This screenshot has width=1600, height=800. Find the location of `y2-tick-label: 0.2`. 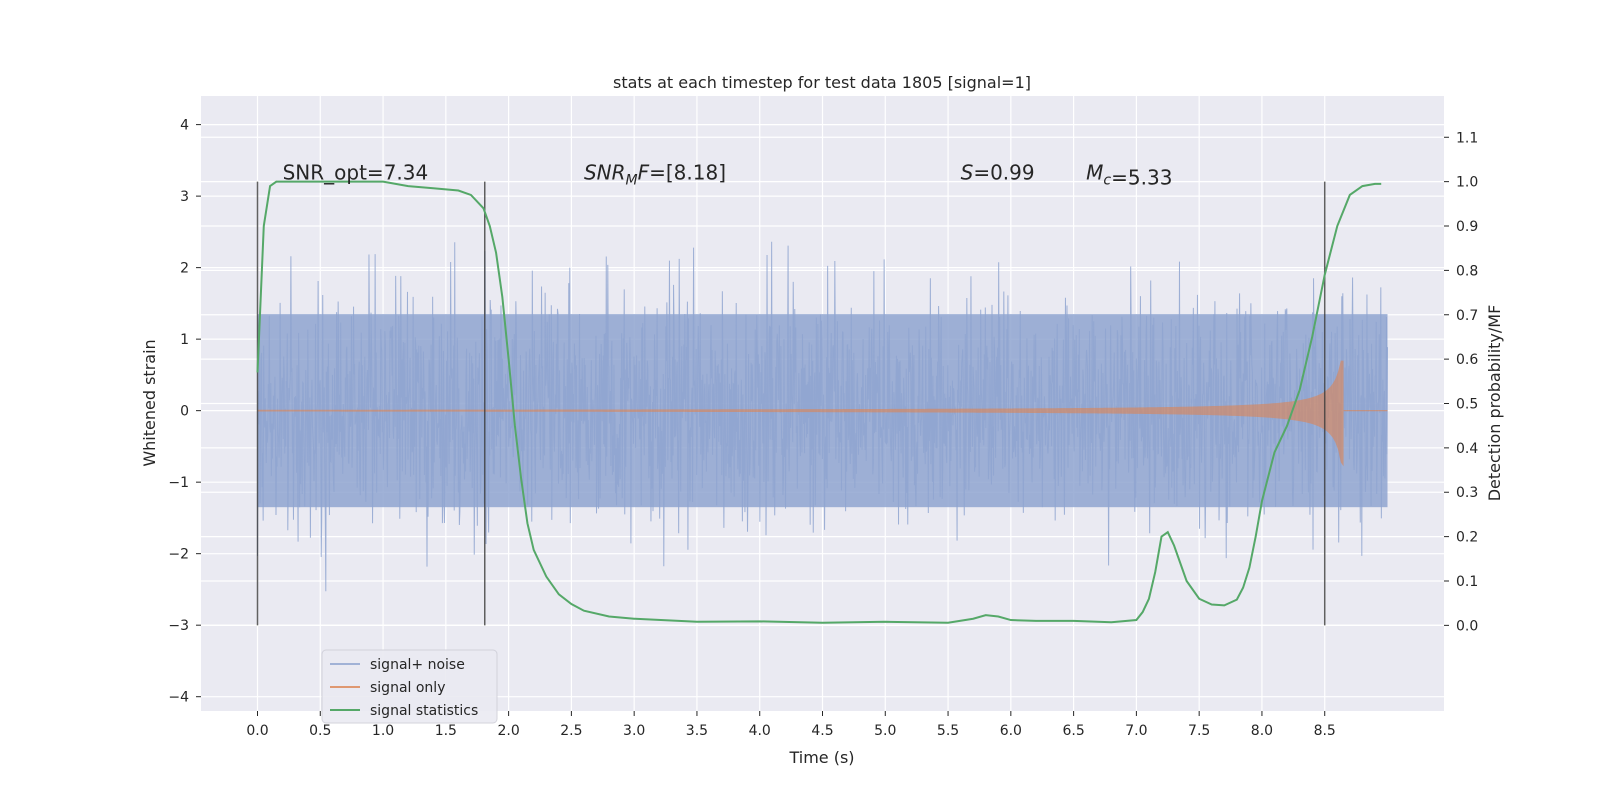

y2-tick-label: 0.2 is located at coordinates (1467, 538).